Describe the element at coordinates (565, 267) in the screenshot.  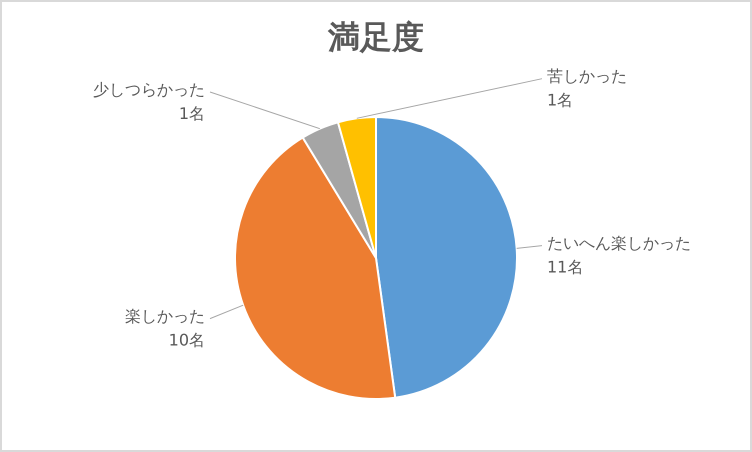
I see `data-label: 11名` at that location.